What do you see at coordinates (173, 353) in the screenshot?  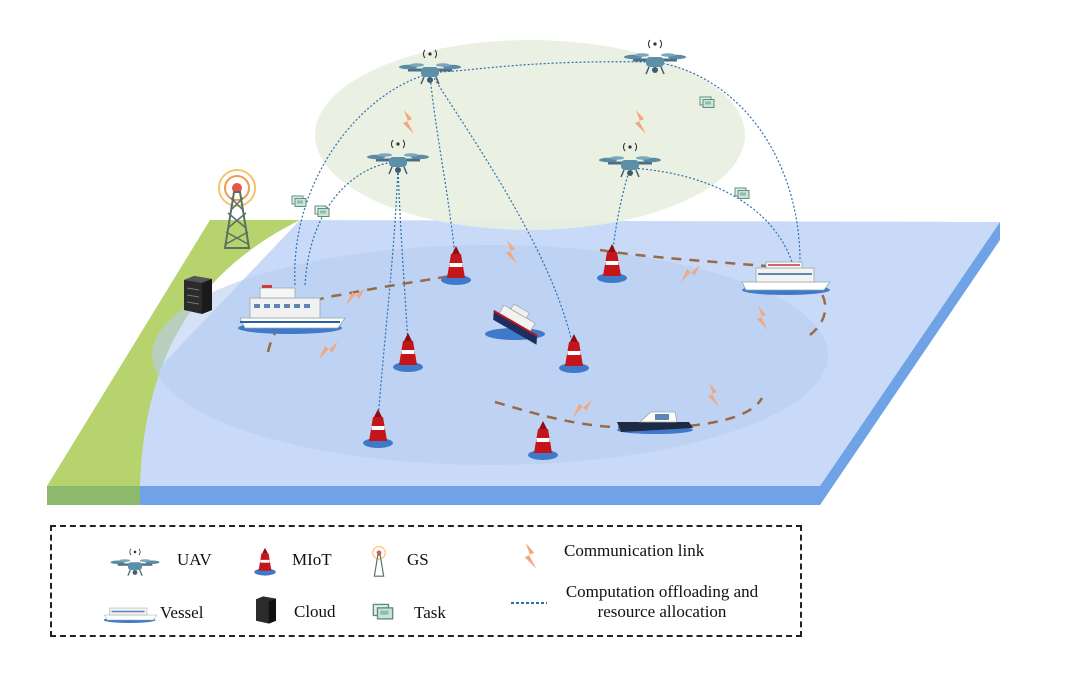 I see `shore` at bounding box center [173, 353].